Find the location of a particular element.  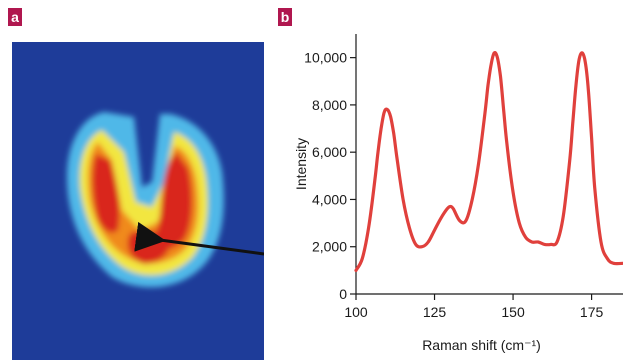

x-tick-label: 175 is located at coordinates (592, 312).